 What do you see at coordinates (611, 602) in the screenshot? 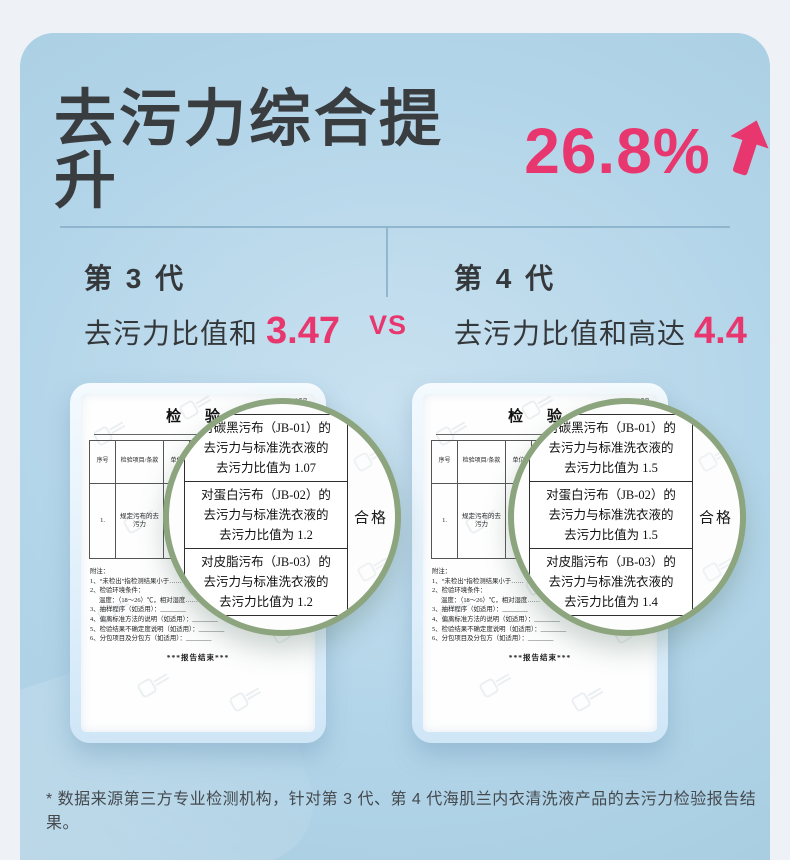
I see `result-line: 去污力比值为 1.4` at bounding box center [611, 602].